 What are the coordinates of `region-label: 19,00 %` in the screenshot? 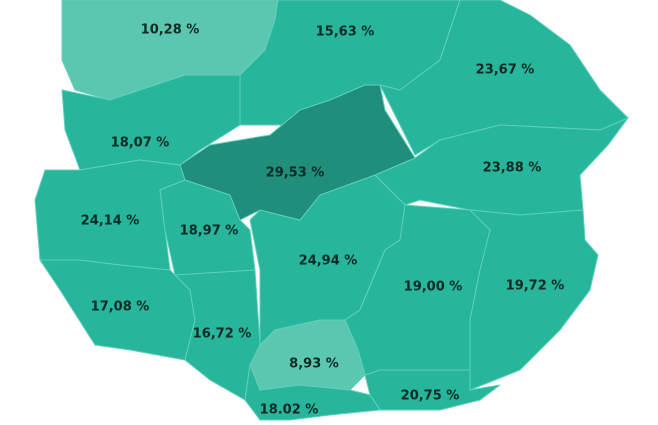 It's located at (433, 287).